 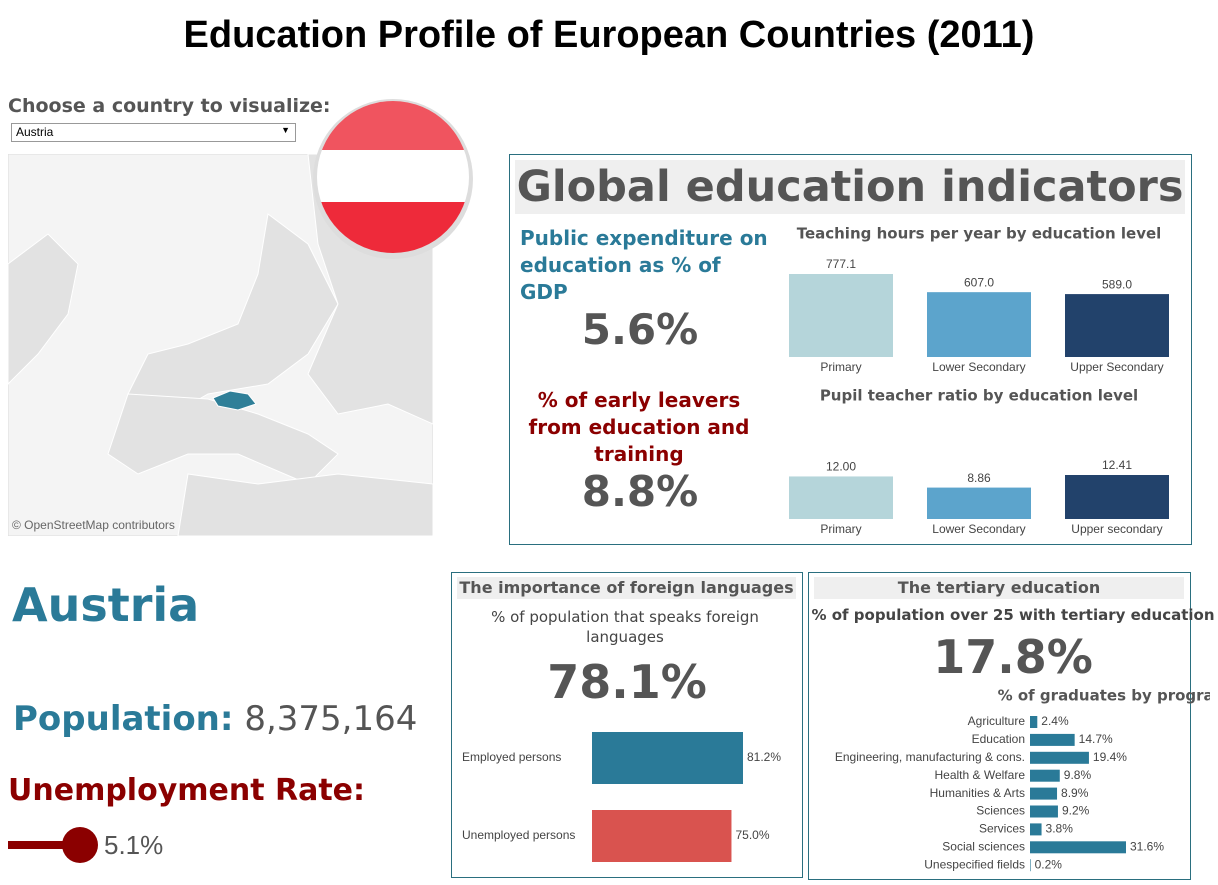 I want to click on category-label: Unemployed persons, so click(x=518, y=835).